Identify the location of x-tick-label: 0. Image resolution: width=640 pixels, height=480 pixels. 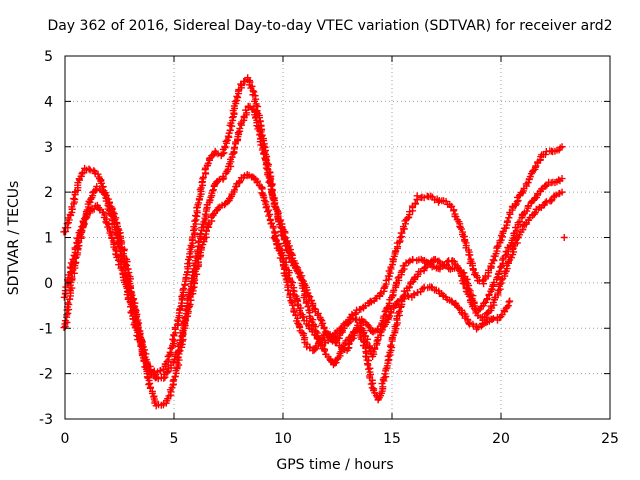
(65, 439).